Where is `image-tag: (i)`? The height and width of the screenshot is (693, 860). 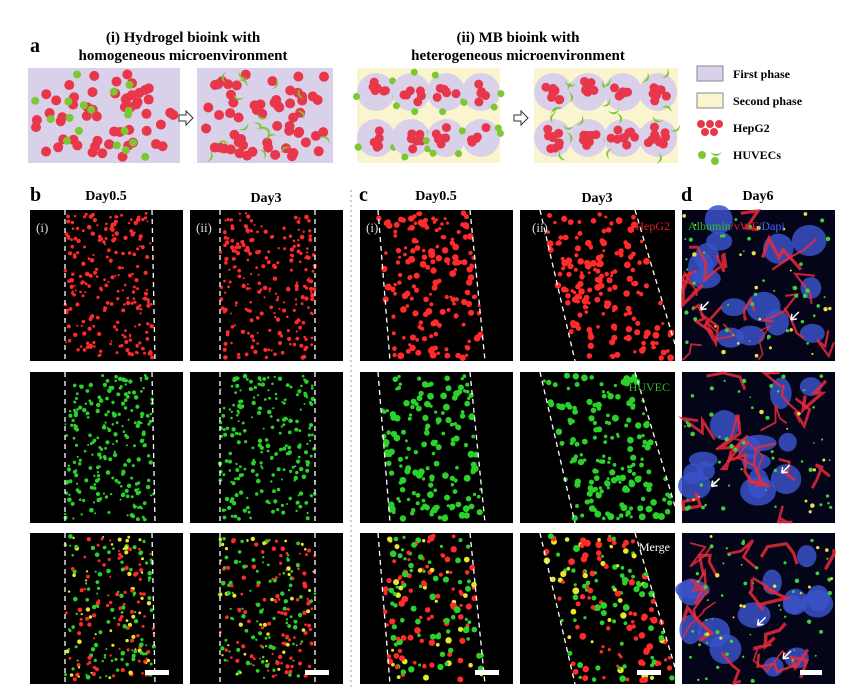
image-tag: (i) is located at coordinates (372, 227).